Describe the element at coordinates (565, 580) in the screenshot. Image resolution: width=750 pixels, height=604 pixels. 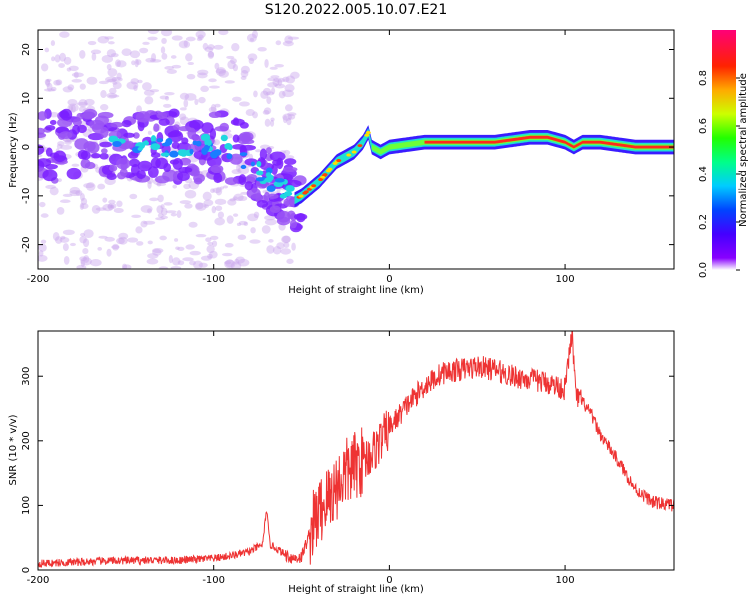
I see `x-tick-label: 100` at that location.